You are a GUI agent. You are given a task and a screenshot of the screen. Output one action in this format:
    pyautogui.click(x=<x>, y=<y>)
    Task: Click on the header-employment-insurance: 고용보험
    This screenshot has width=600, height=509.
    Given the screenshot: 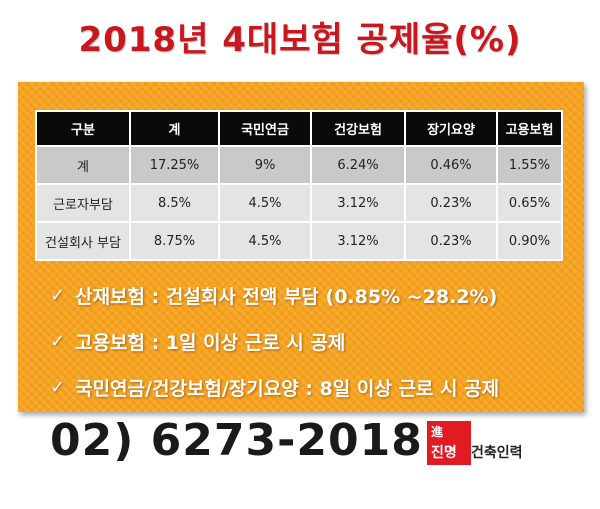 What is the action you would take?
    pyautogui.click(x=529, y=128)
    